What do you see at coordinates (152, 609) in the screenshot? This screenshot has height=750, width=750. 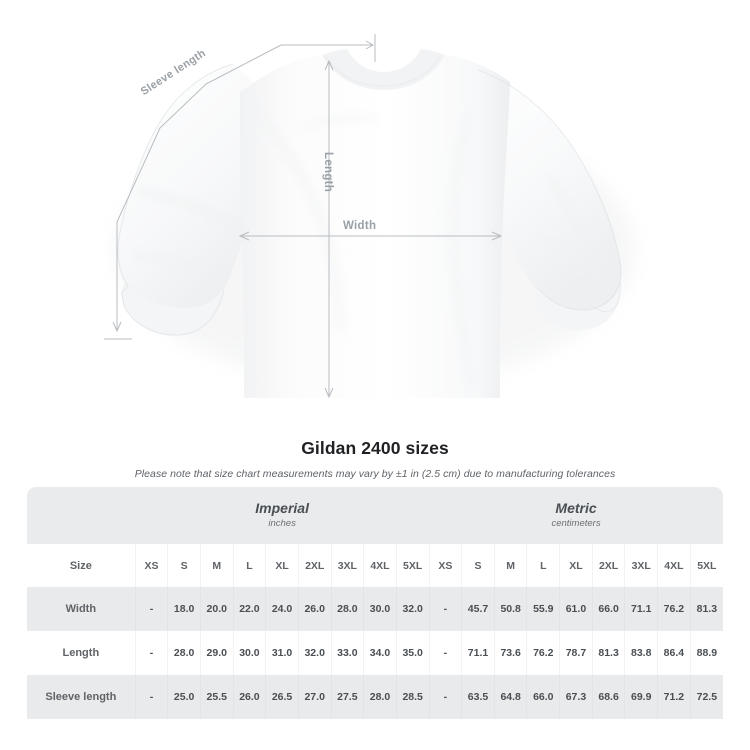 I see `cell-width-imperial-xs: -` at bounding box center [152, 609].